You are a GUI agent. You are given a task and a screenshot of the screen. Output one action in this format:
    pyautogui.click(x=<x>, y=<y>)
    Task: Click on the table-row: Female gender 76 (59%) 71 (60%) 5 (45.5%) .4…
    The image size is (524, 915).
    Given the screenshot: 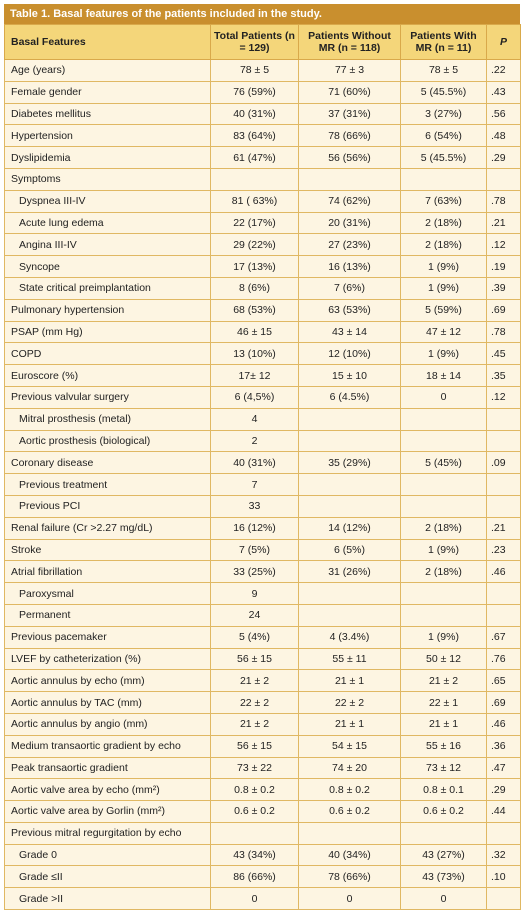 What is the action you would take?
    pyautogui.click(x=262, y=92)
    